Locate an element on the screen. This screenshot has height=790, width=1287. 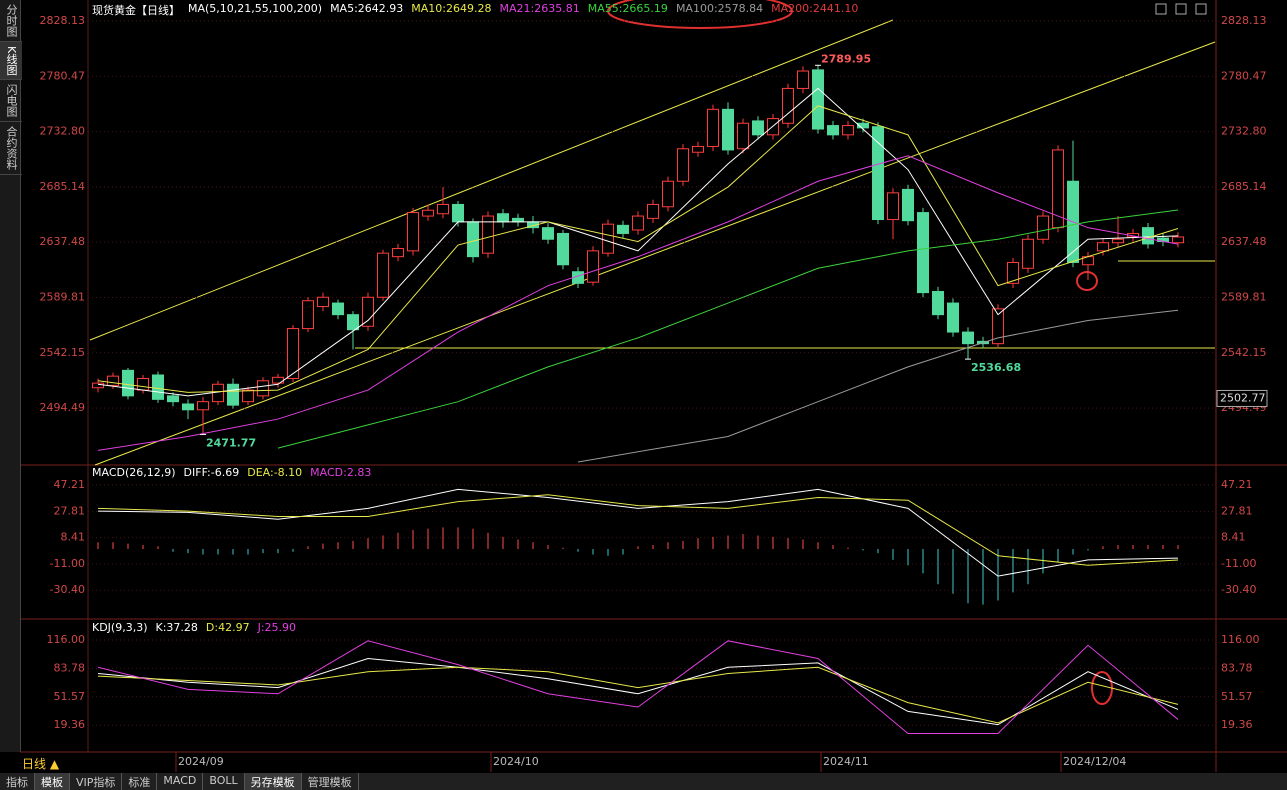
sidebar-tab: K线图 is located at coordinates (11, 61).